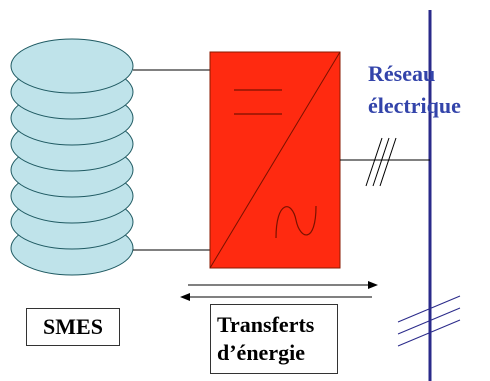 The height and width of the screenshot is (381, 490). Describe the element at coordinates (279, 291) in the screenshot. I see `energy-transfer-arrows` at that location.